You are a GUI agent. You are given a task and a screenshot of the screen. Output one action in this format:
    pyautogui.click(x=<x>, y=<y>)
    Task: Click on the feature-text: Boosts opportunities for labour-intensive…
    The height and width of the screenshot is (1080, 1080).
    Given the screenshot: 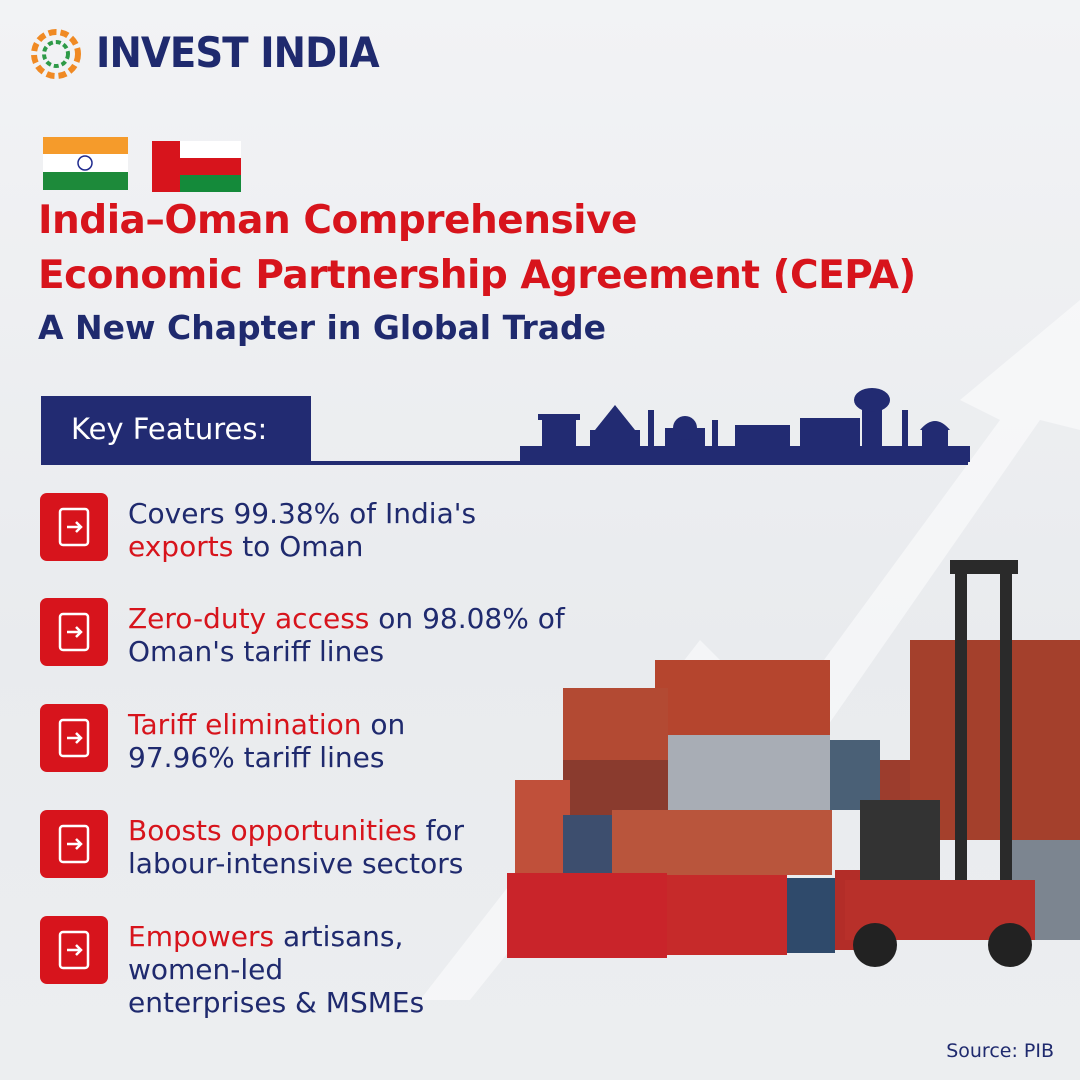 What is the action you would take?
    pyautogui.click(x=296, y=847)
    